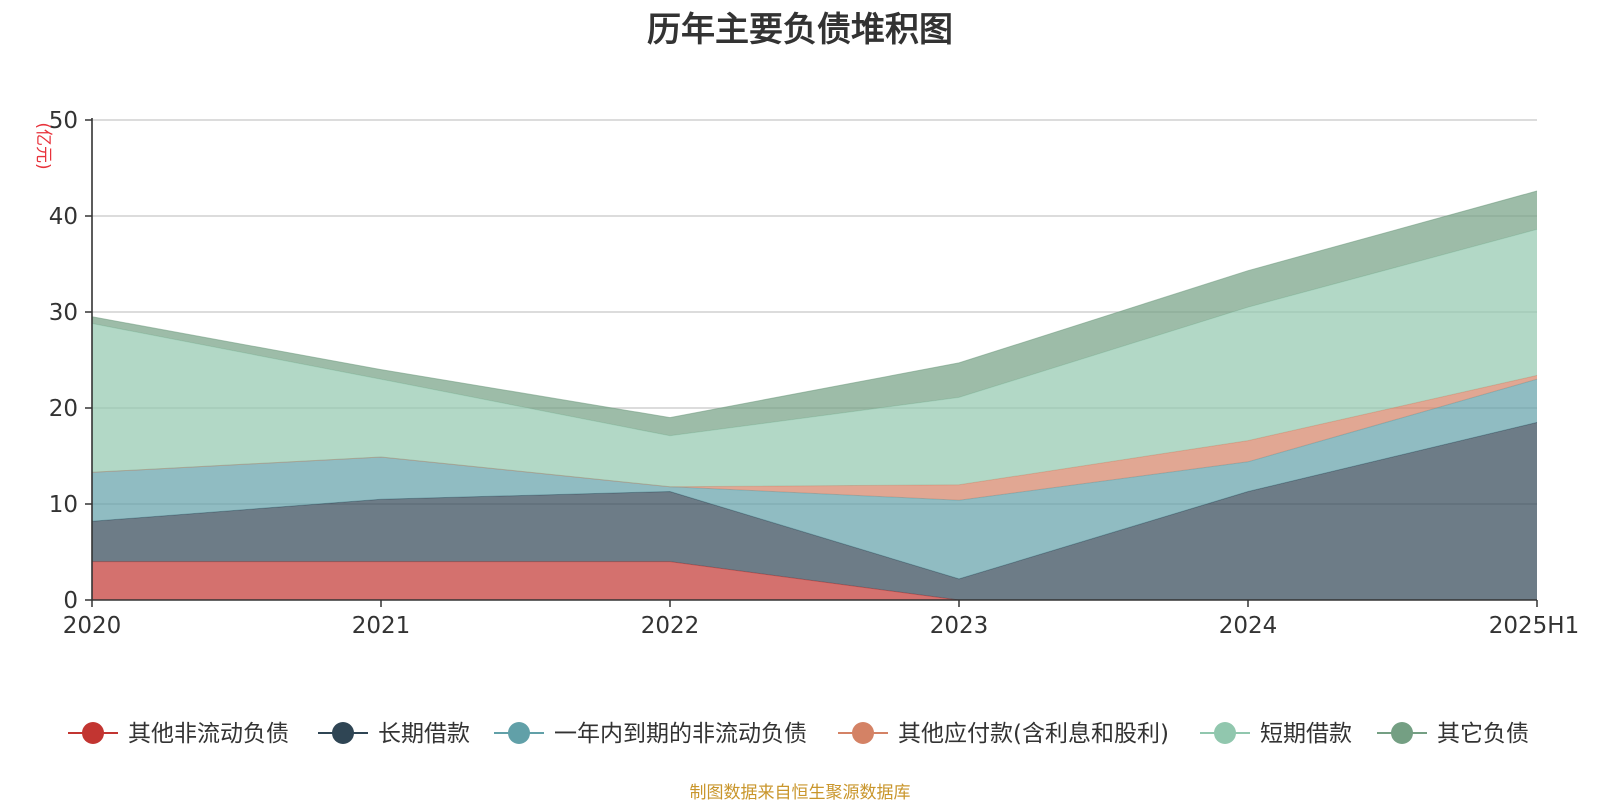 The width and height of the screenshot is (1600, 803). I want to click on legend-label: 其他应付款(含利息和股利), so click(1033, 734).